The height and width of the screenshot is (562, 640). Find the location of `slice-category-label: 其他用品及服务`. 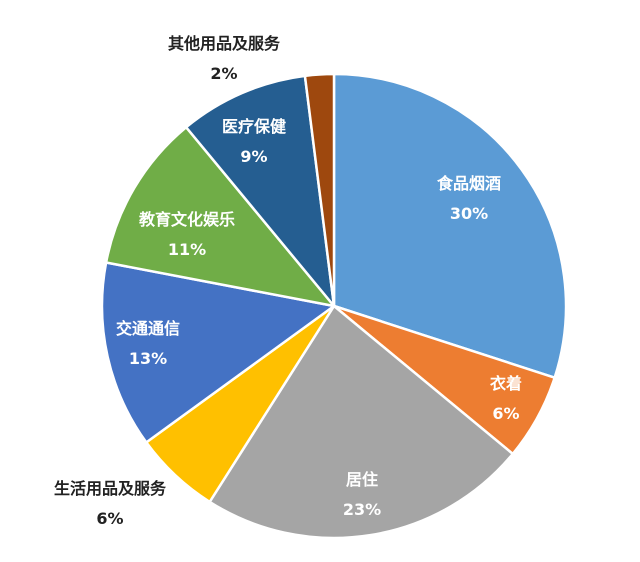

slice-category-label: 其他用品及服务 is located at coordinates (224, 43).